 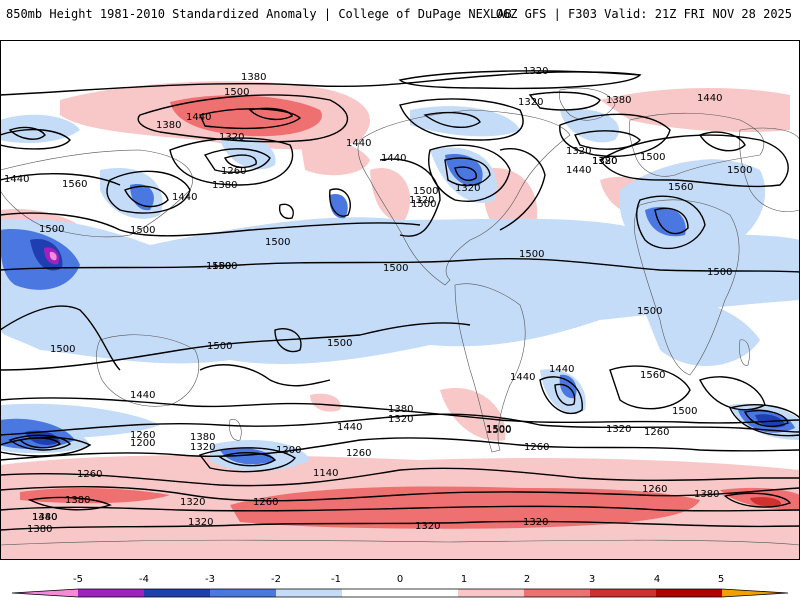 What do you see at coordinates (527, 579) in the screenshot?
I see `colorbar-tick: 2` at bounding box center [527, 579].